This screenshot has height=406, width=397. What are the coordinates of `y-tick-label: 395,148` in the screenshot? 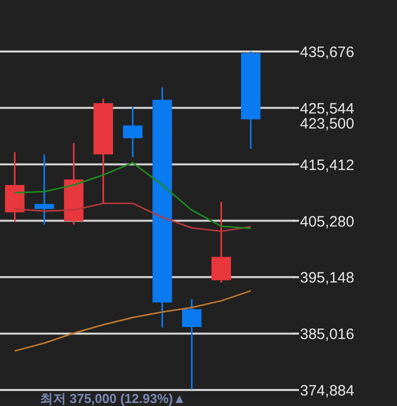 It's located at (327, 278).